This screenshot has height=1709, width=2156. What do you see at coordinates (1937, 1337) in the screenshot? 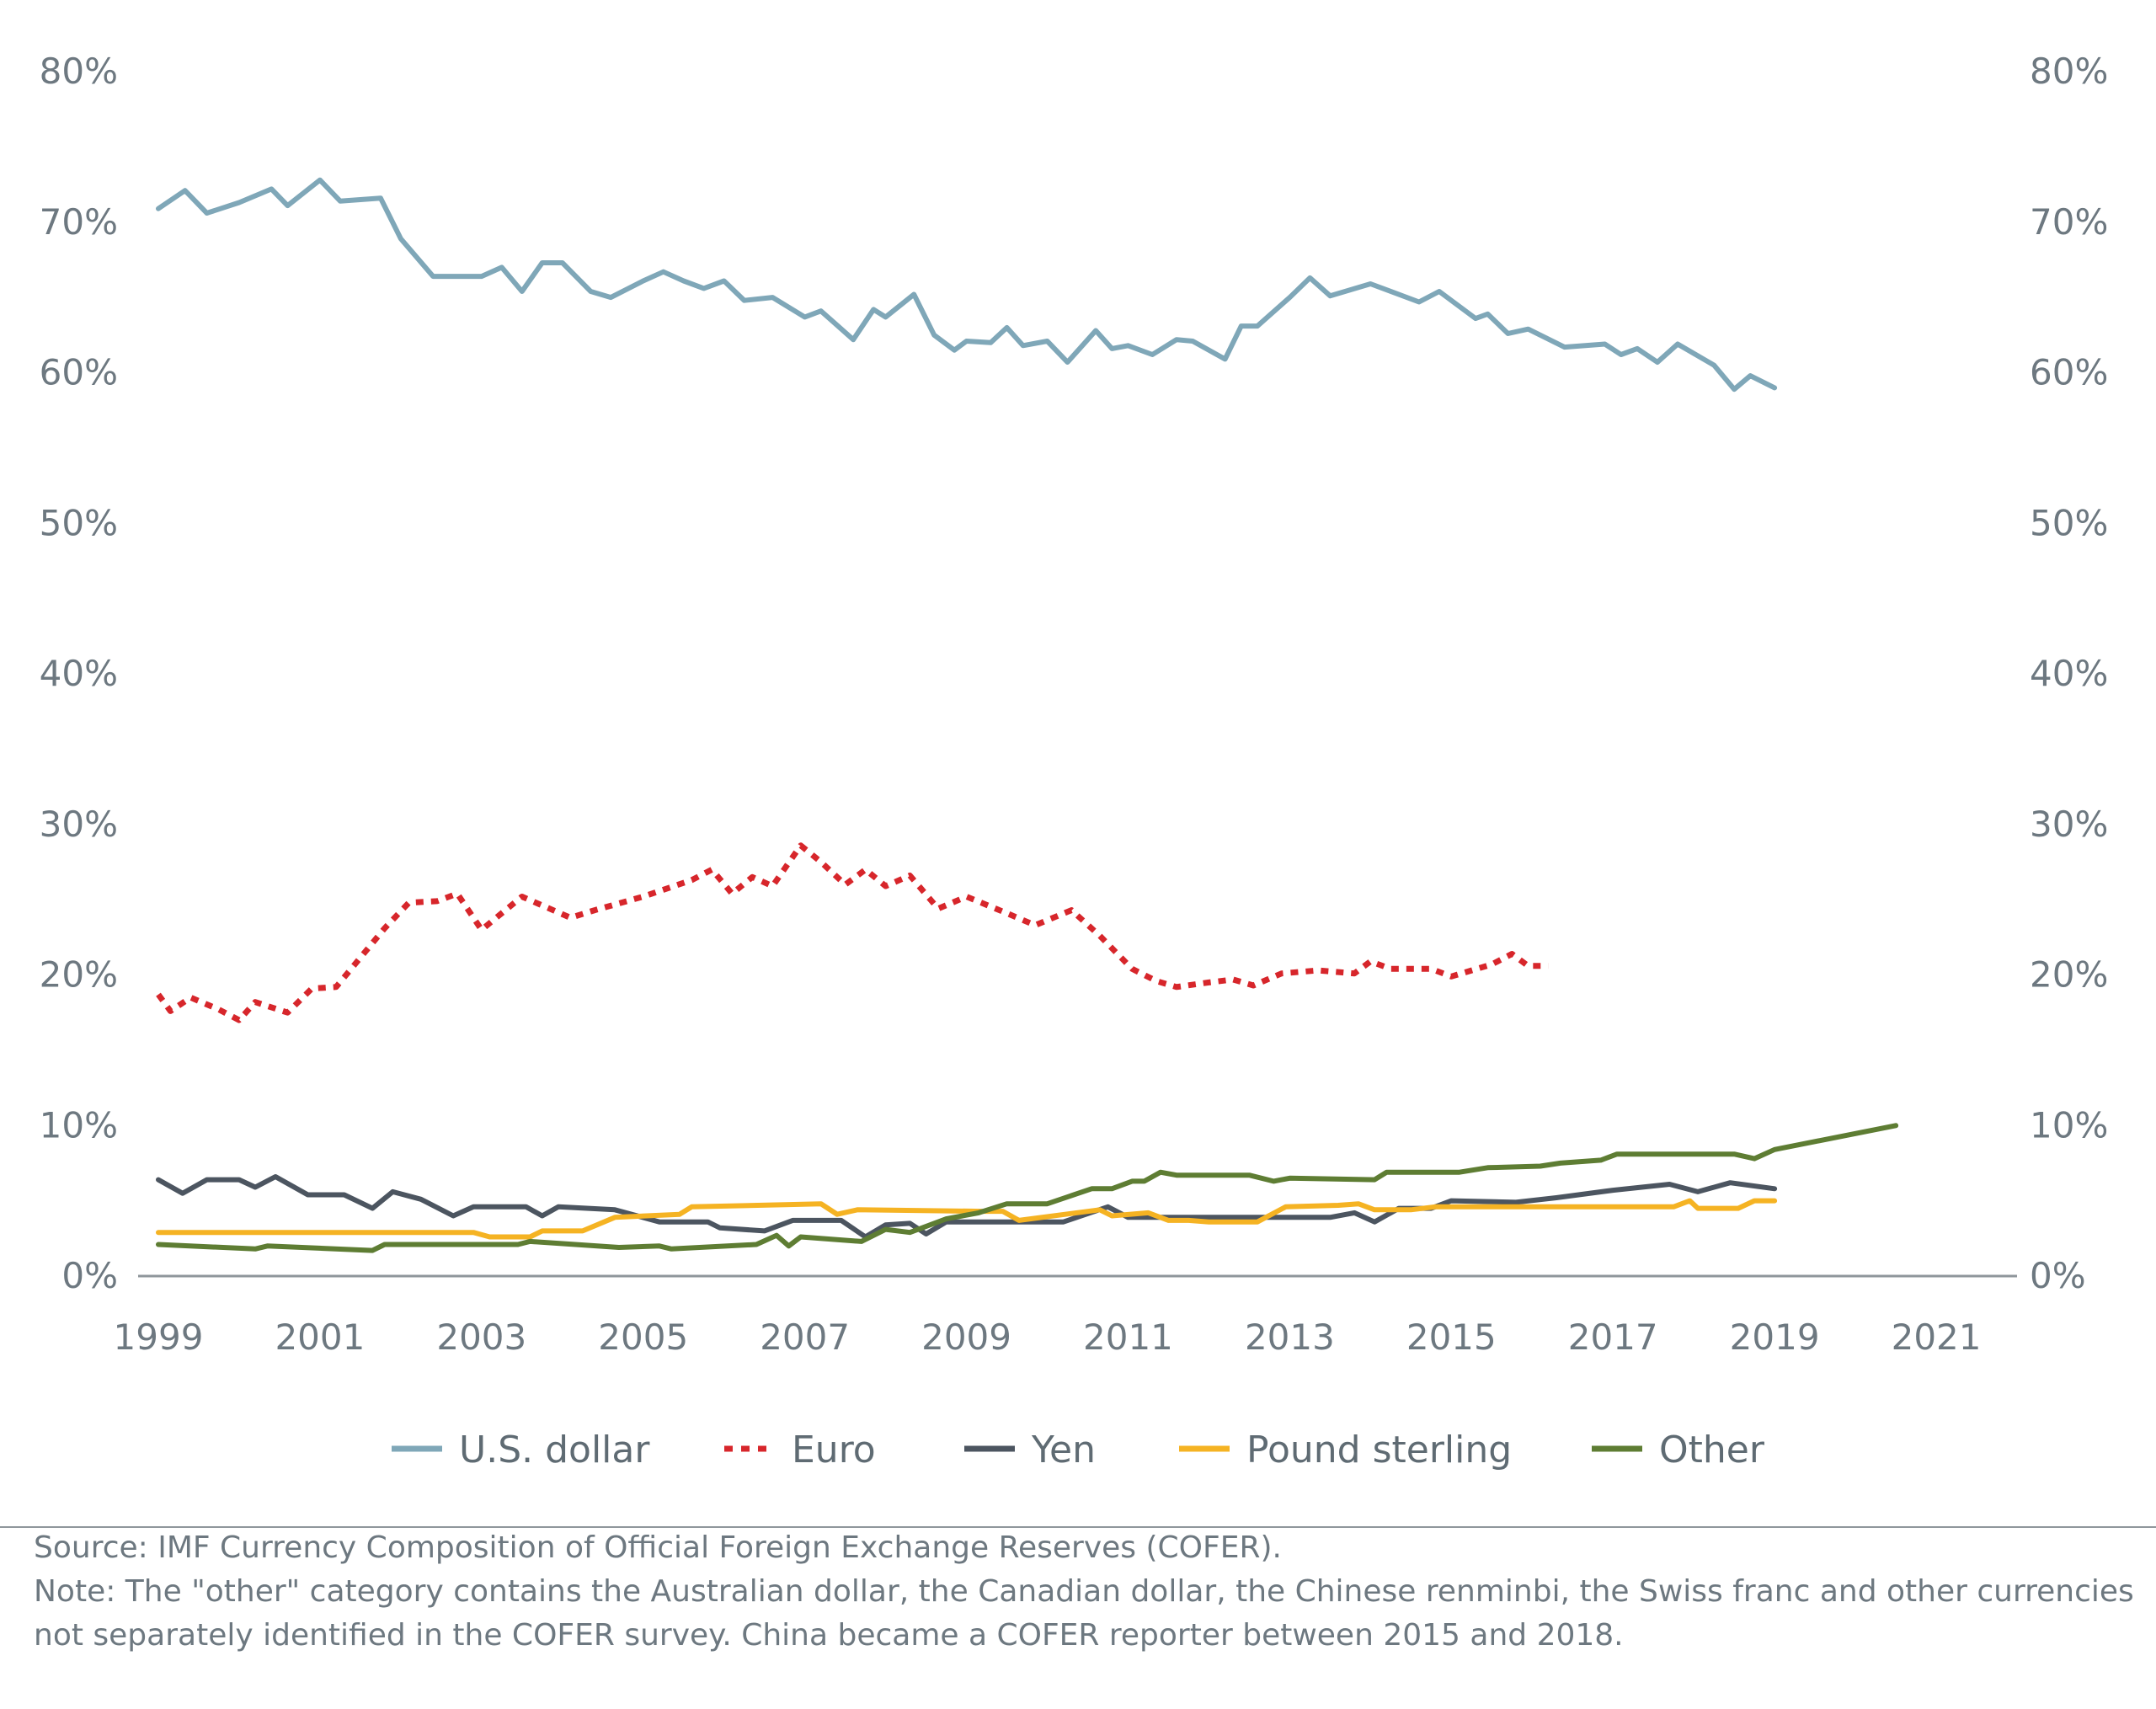
I see `x-tick-label: 2021` at bounding box center [1937, 1337].